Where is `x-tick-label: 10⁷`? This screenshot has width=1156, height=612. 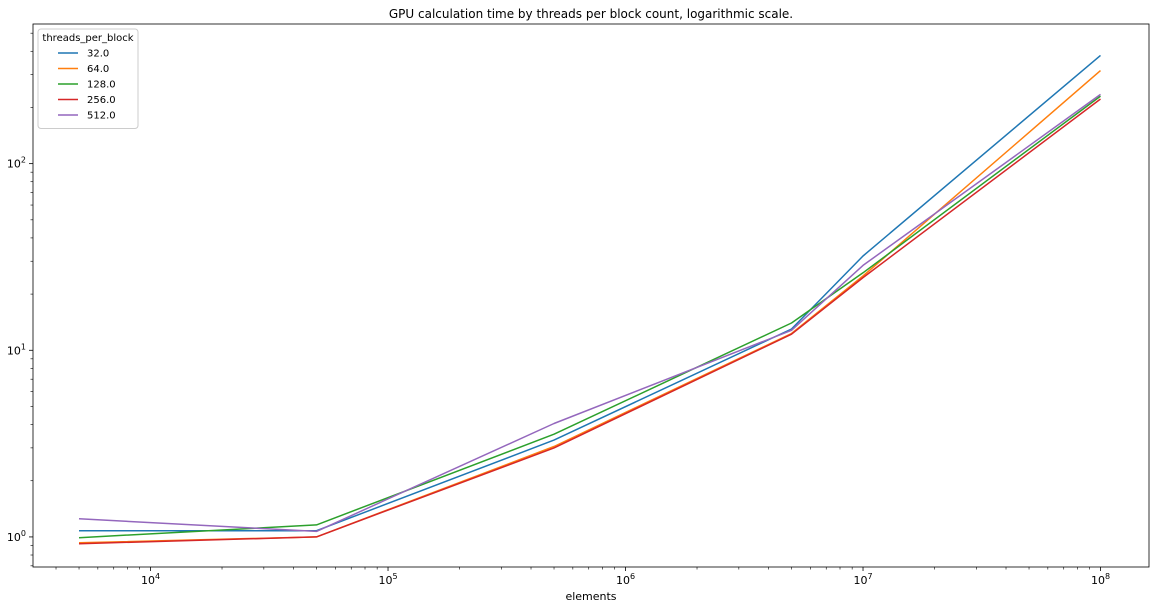
x-tick-label: 10⁷ is located at coordinates (862, 579).